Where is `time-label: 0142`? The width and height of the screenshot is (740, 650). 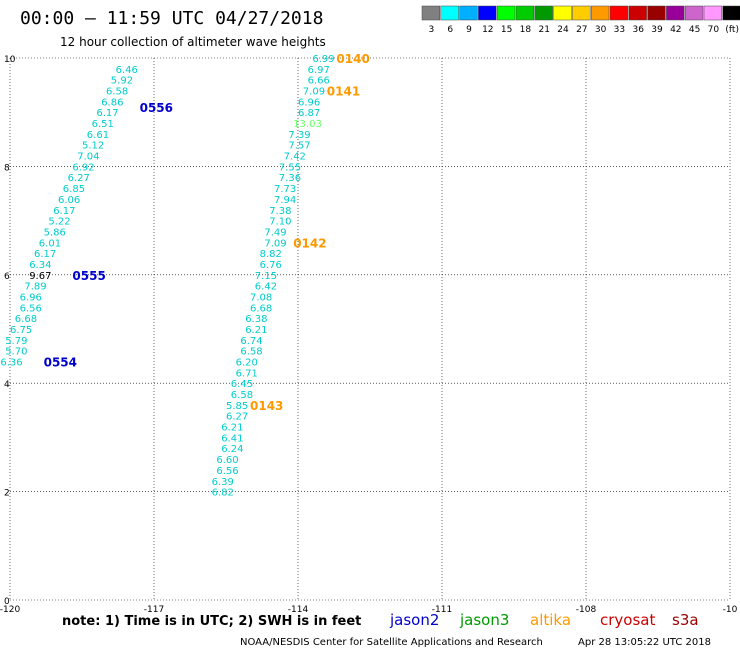
time-label: 0142 is located at coordinates (309, 243).